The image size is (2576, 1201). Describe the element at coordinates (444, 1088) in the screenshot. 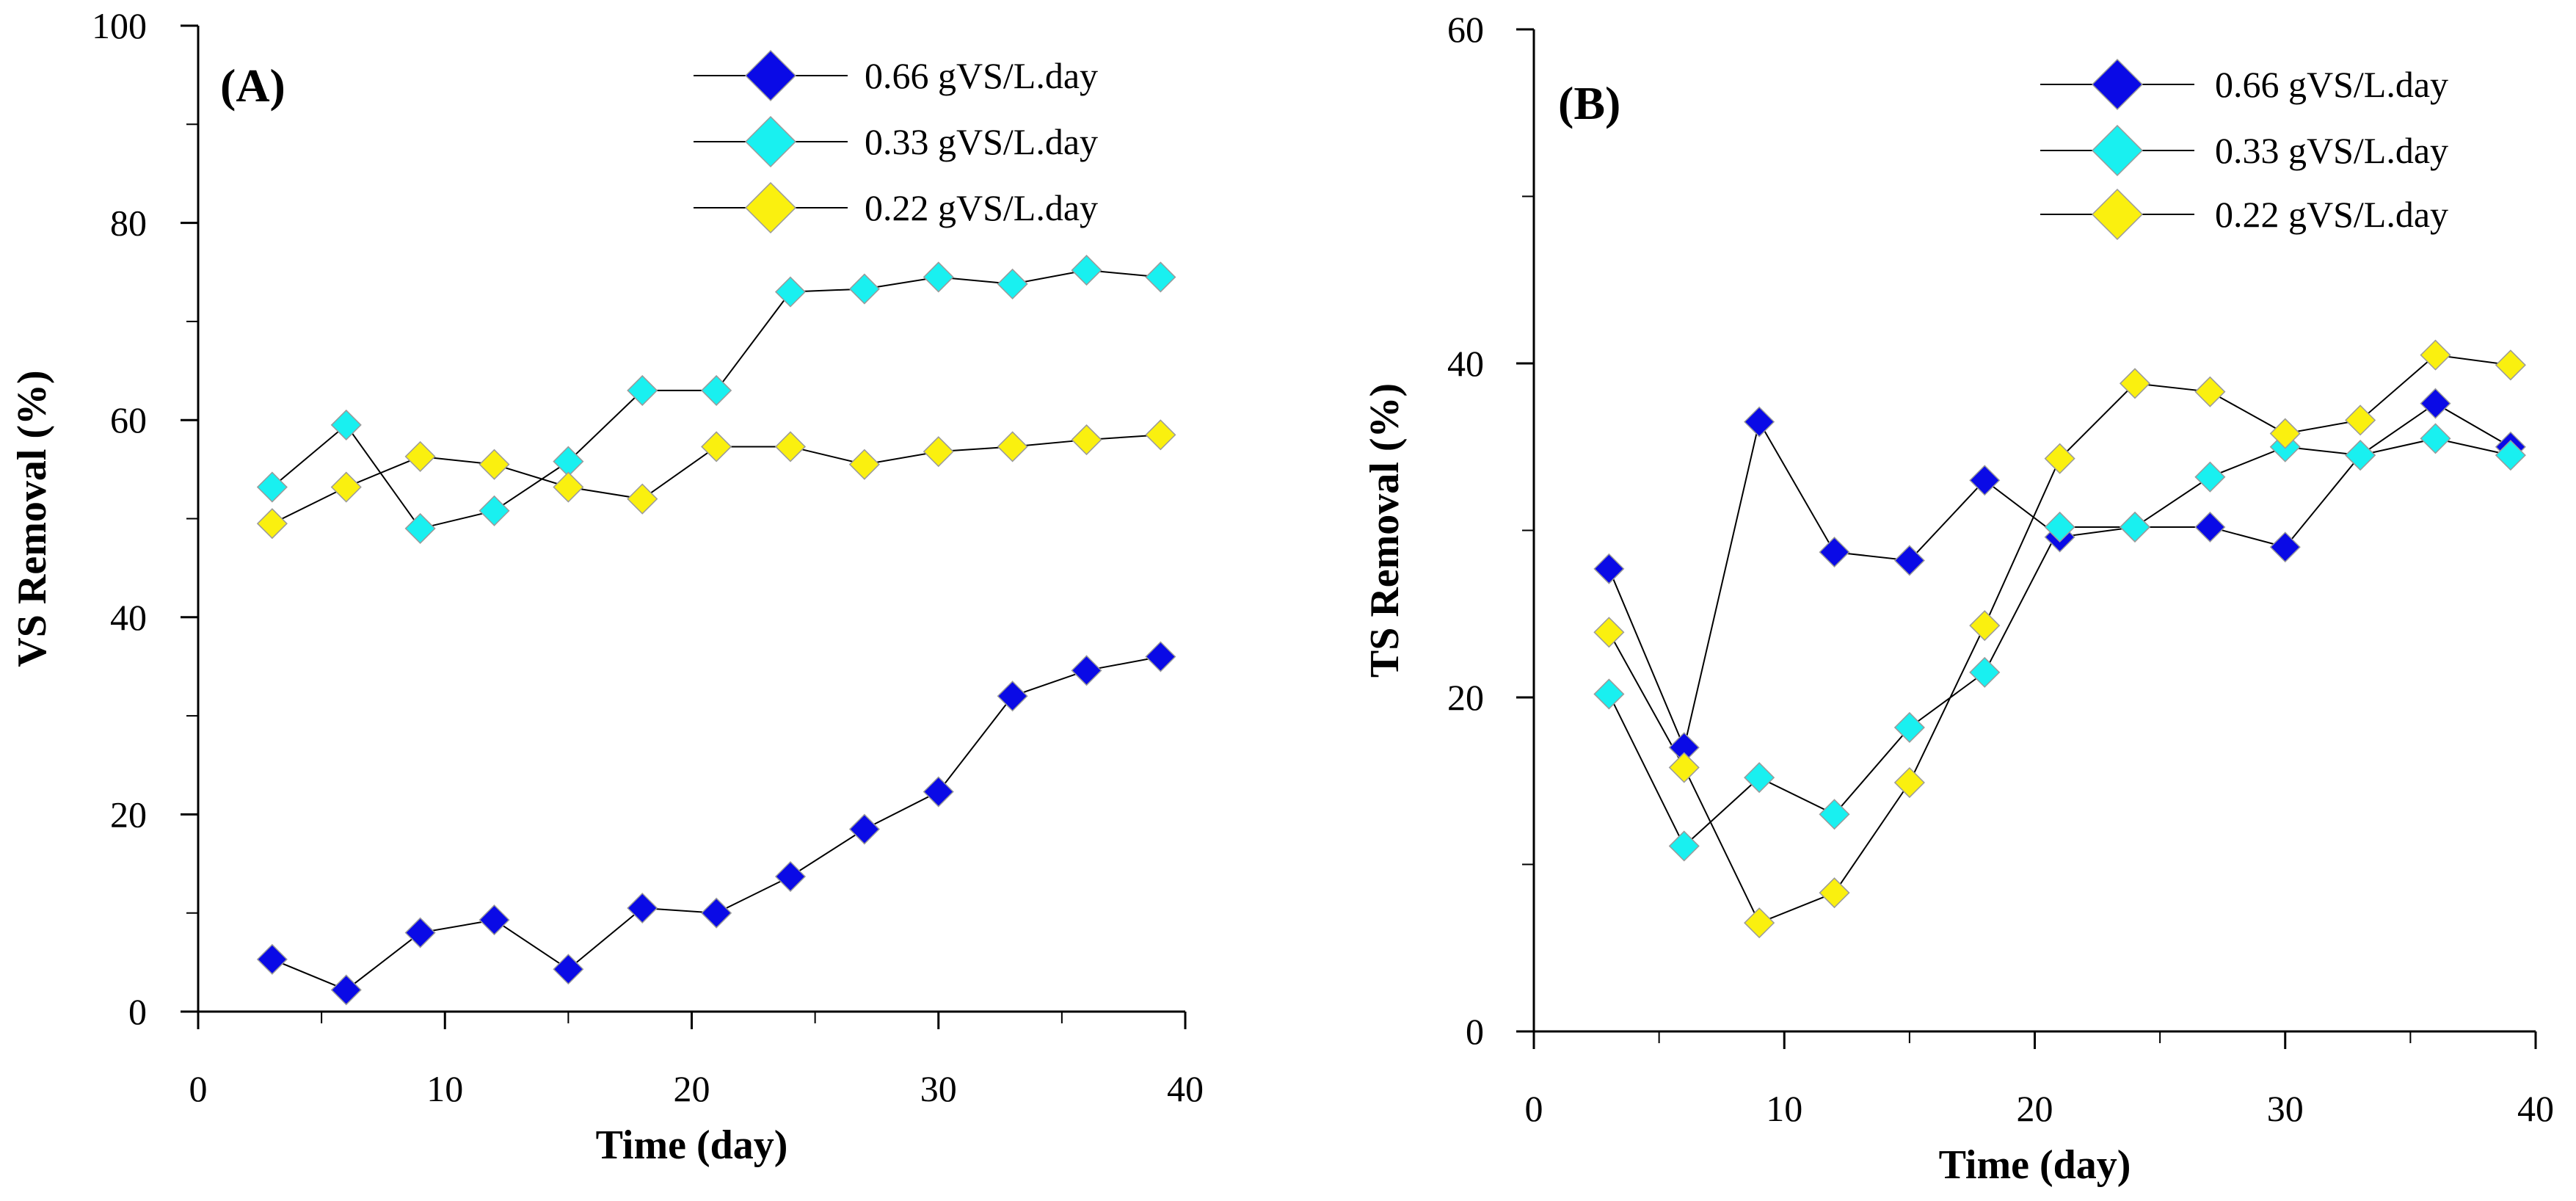

I see `panel-a-x-tick-label: 10` at that location.